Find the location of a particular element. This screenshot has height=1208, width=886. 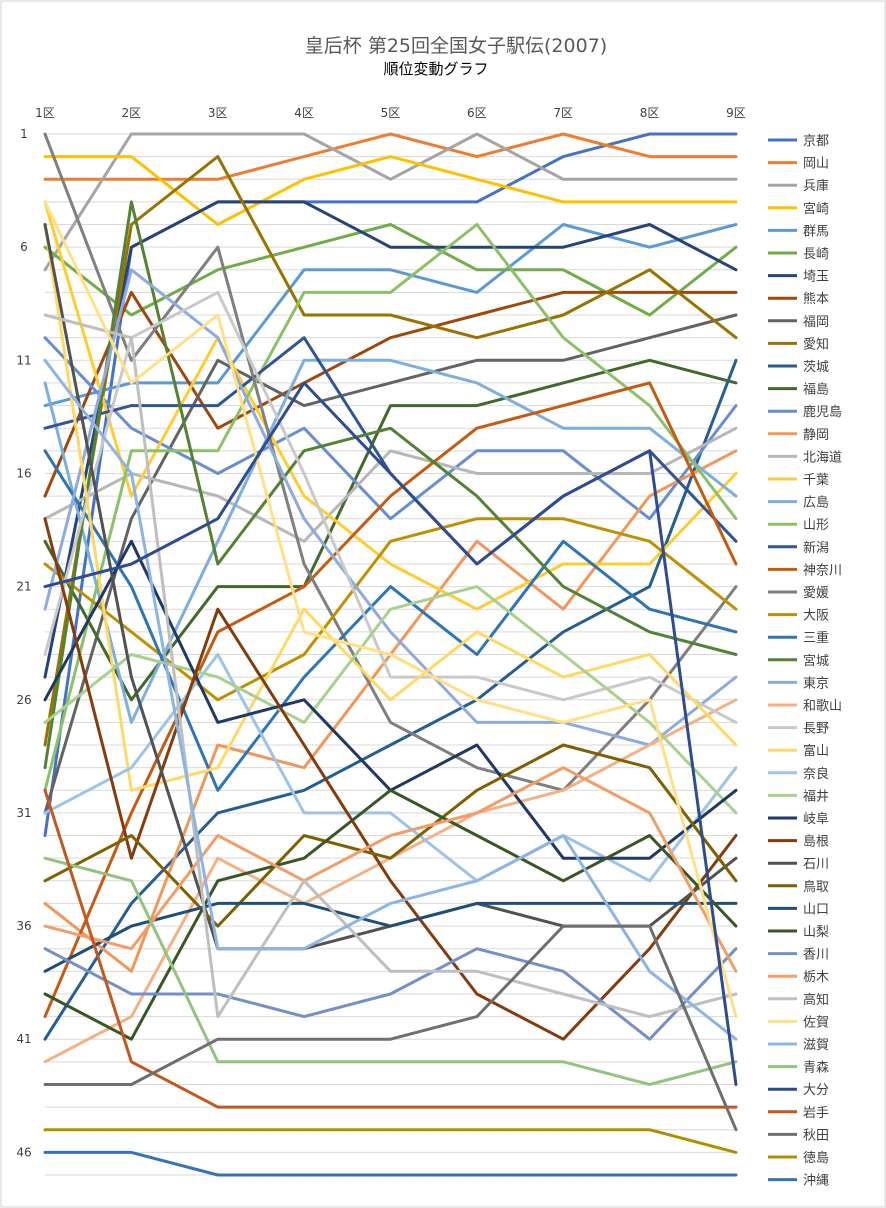

legend-label: 大阪 is located at coordinates (816, 616).